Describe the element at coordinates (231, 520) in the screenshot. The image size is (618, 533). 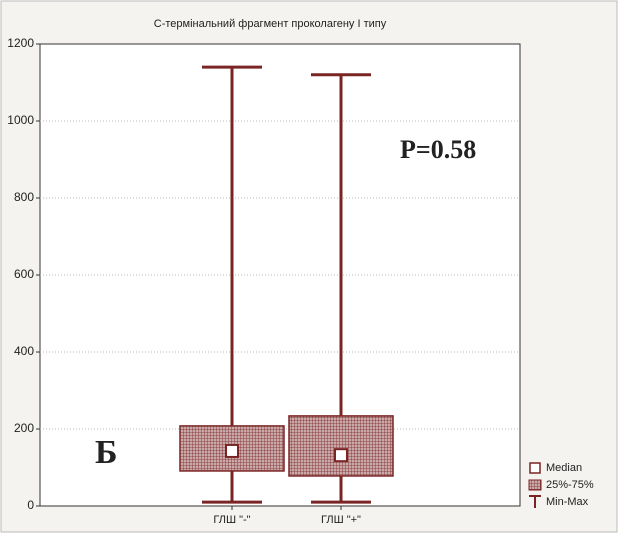
I see `x-tick-label: ГЛШ "-"` at that location.